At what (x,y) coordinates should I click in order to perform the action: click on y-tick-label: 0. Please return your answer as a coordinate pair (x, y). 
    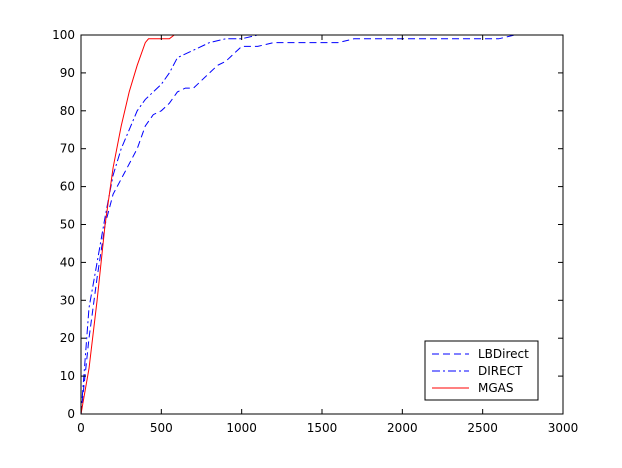
    Looking at the image, I should click on (71, 414).